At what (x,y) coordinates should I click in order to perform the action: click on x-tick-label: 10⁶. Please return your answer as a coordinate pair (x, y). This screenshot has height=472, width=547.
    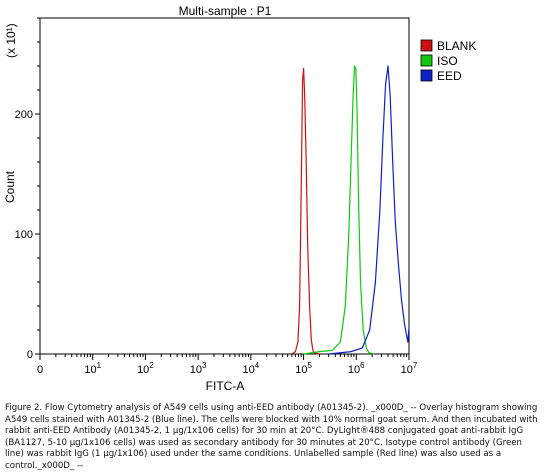
    Looking at the image, I should click on (356, 368).